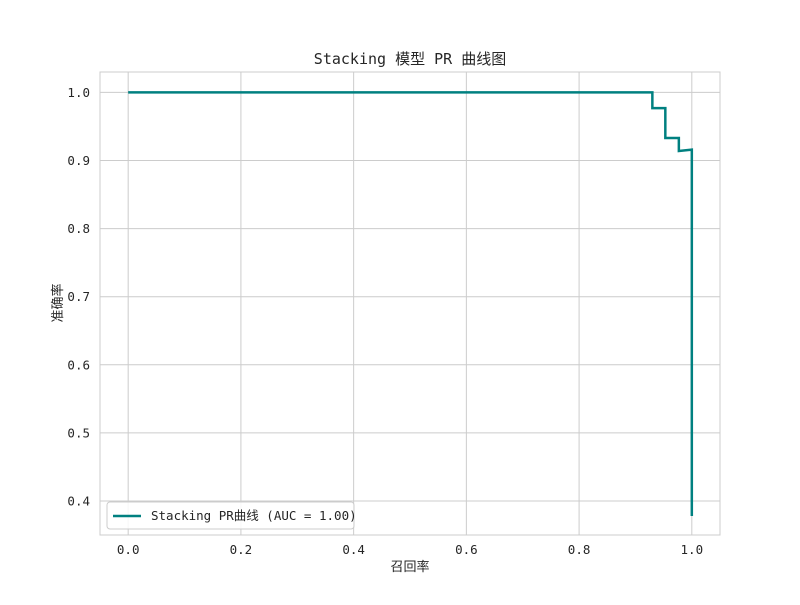 The height and width of the screenshot is (605, 800). Describe the element at coordinates (409, 567) in the screenshot. I see `x-axis-label: 召回率` at that location.